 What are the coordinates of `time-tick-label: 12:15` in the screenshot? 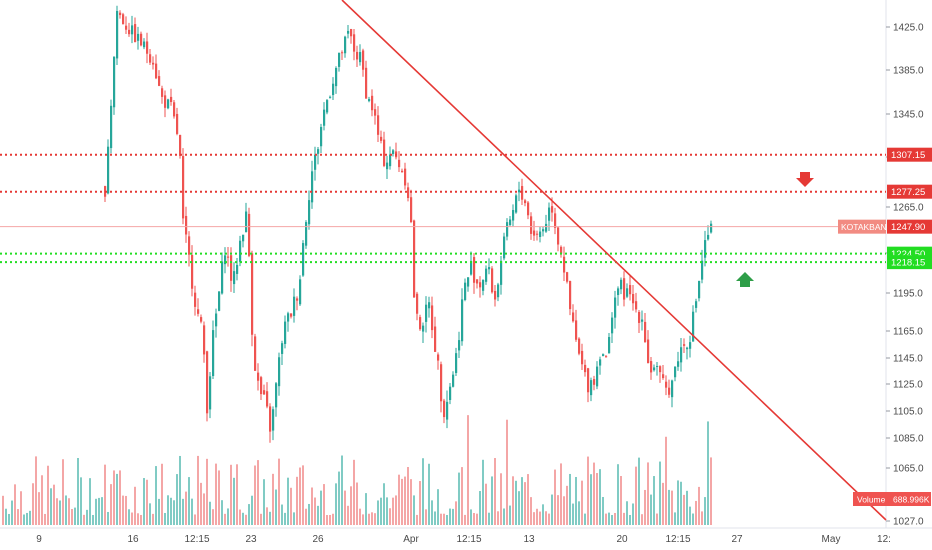 It's located at (468, 539).